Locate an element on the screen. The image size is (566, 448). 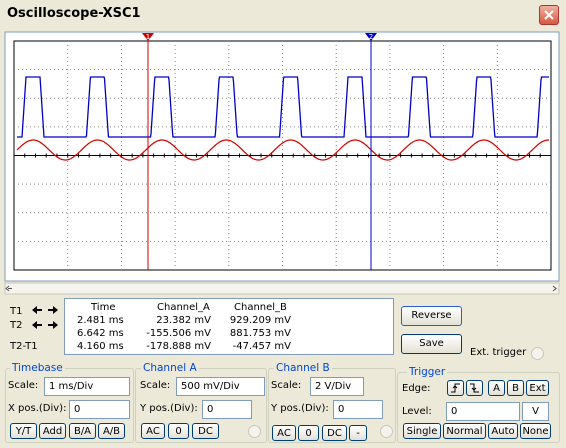
timebase-xpos-field: 0 is located at coordinates (99, 409).